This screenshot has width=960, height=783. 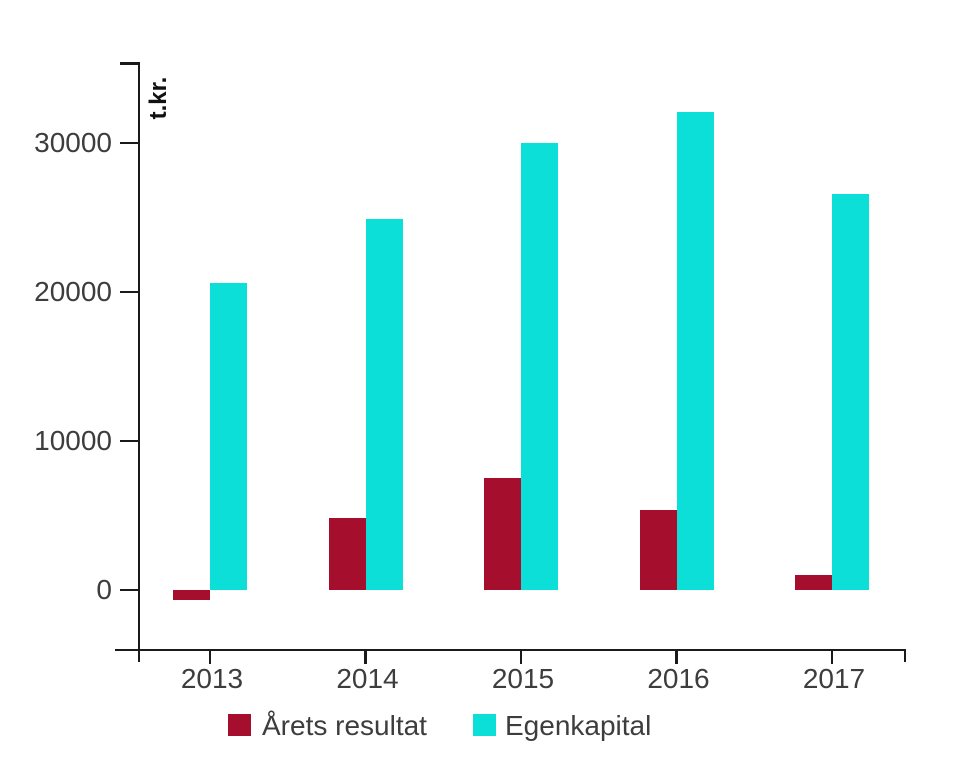 I want to click on bar-egenkapital-2016, so click(x=695, y=350).